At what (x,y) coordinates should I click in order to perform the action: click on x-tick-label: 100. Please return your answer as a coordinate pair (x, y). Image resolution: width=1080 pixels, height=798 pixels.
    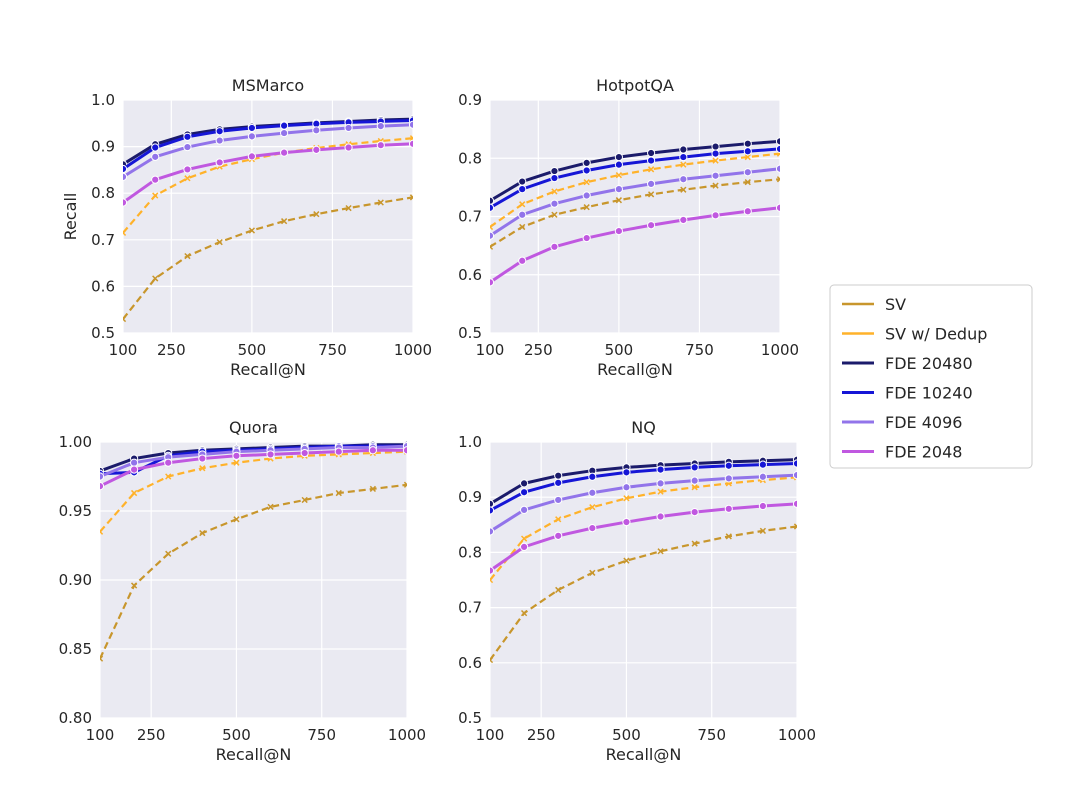
    Looking at the image, I should click on (123, 350).